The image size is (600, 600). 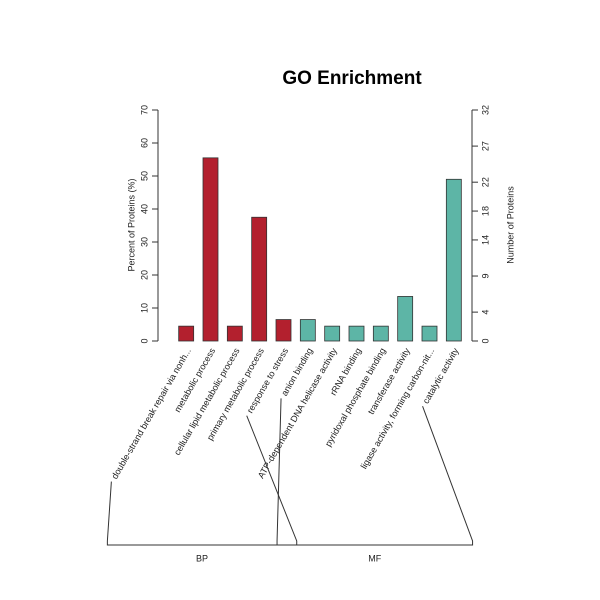 I want to click on y-tick-label: 10, so click(x=144, y=308).